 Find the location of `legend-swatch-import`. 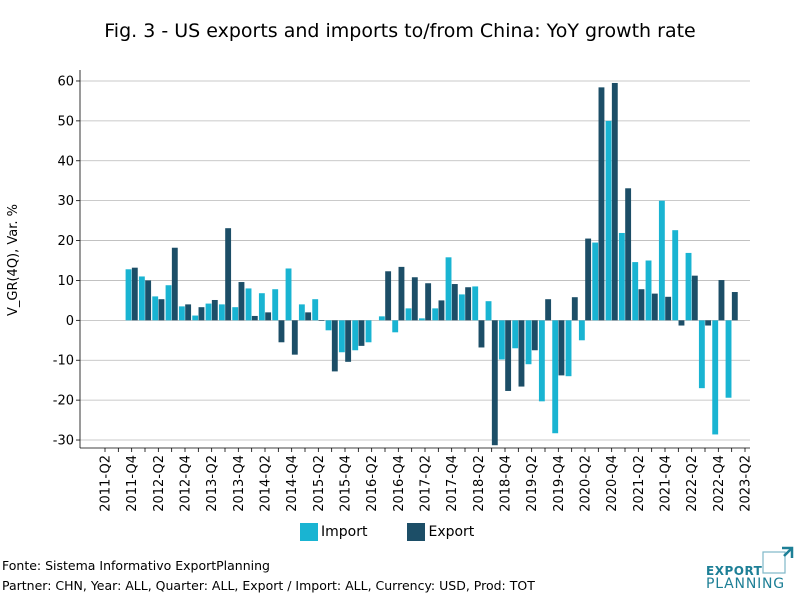

legend-swatch-import is located at coordinates (309, 532).